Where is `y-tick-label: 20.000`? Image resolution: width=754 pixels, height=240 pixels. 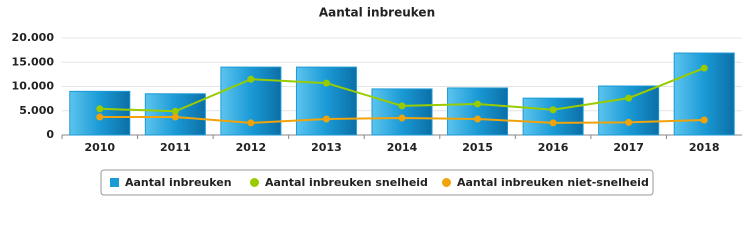 y-tick-label: 20.000 is located at coordinates (33, 37).